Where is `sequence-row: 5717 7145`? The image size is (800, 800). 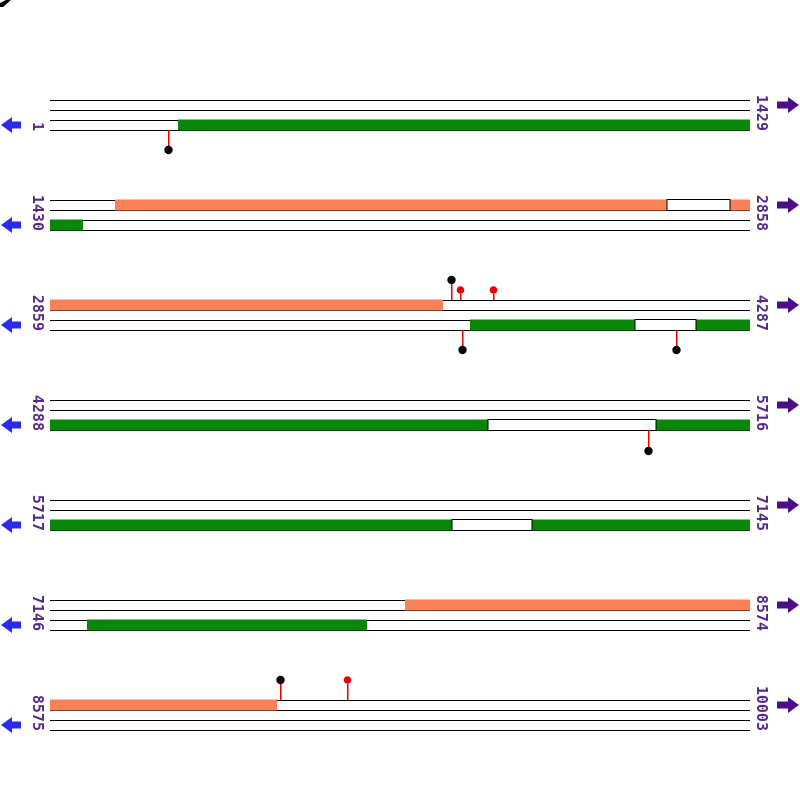
sequence-row: 5717 7145 is located at coordinates (400, 514).